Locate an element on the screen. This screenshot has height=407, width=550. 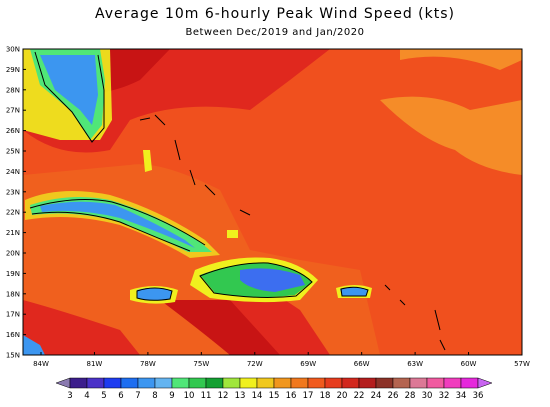
lat-label: 22N is located at coordinates (13, 213).